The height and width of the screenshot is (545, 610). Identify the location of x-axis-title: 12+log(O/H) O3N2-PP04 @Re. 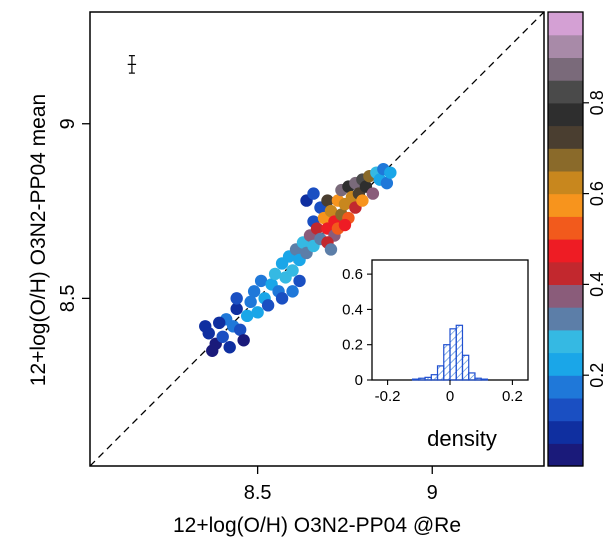
(317, 525).